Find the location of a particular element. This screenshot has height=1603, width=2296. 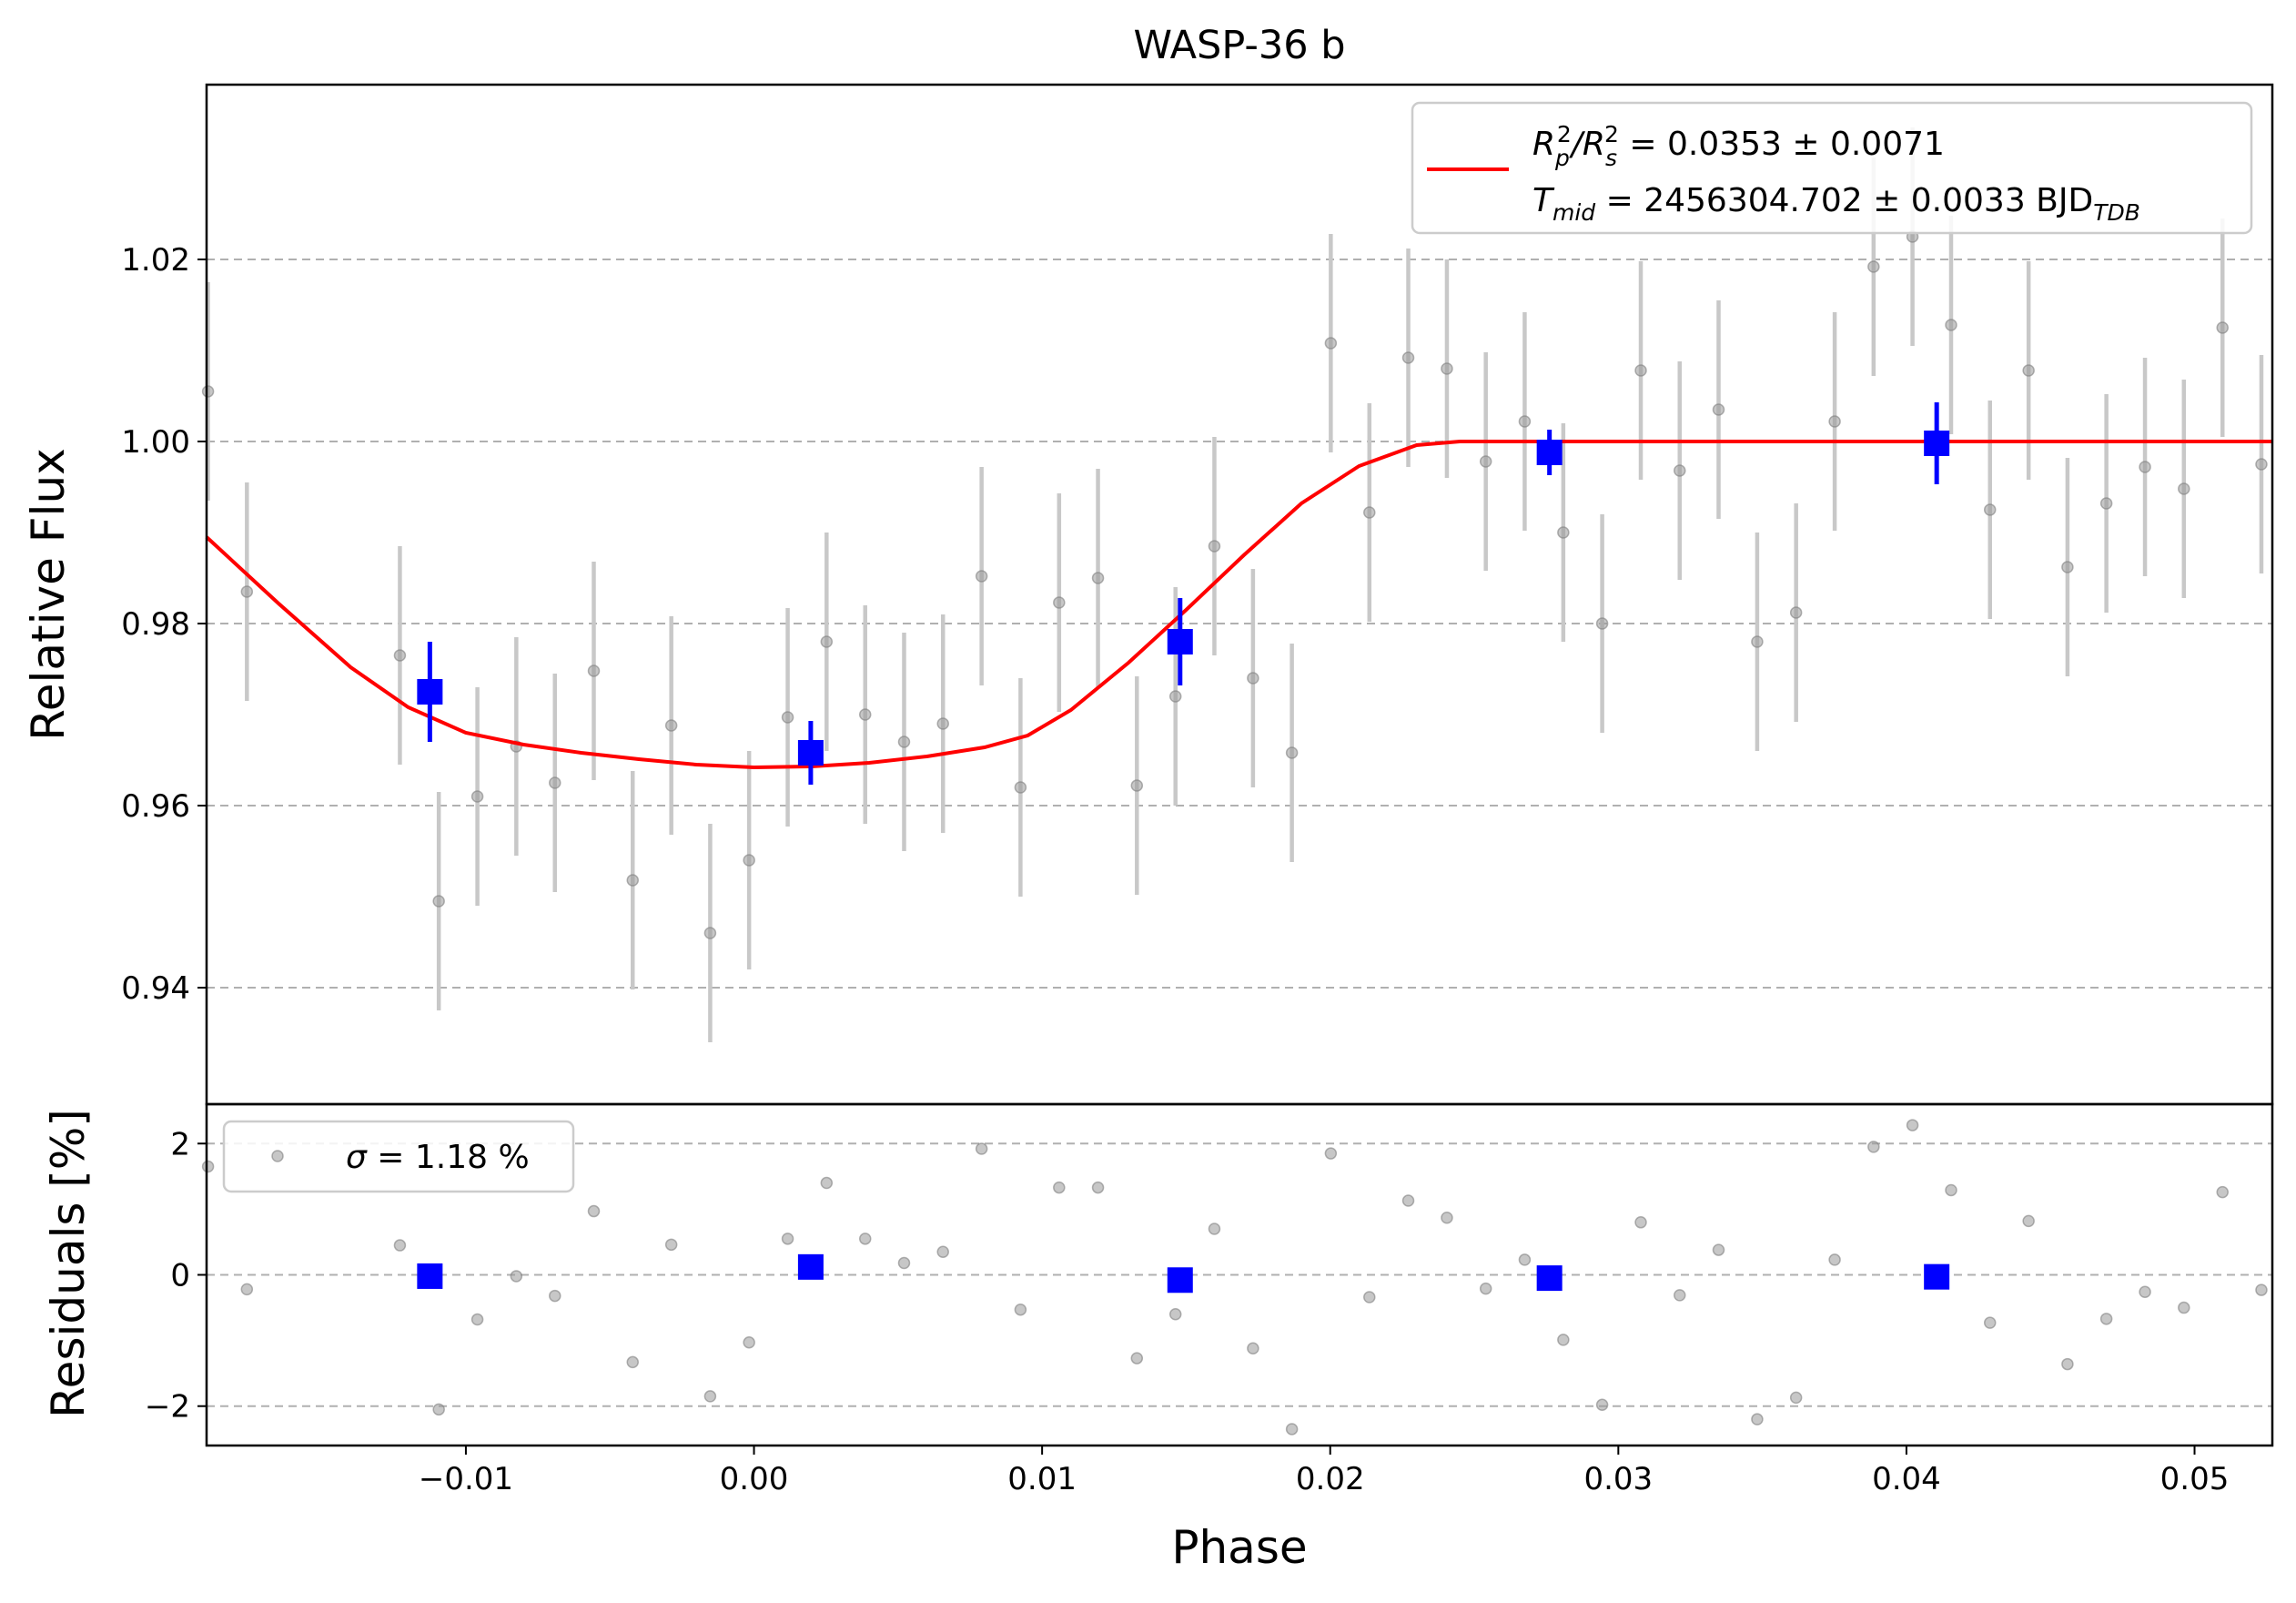

flux-y-tick-label: 1.00 is located at coordinates (156, 442).